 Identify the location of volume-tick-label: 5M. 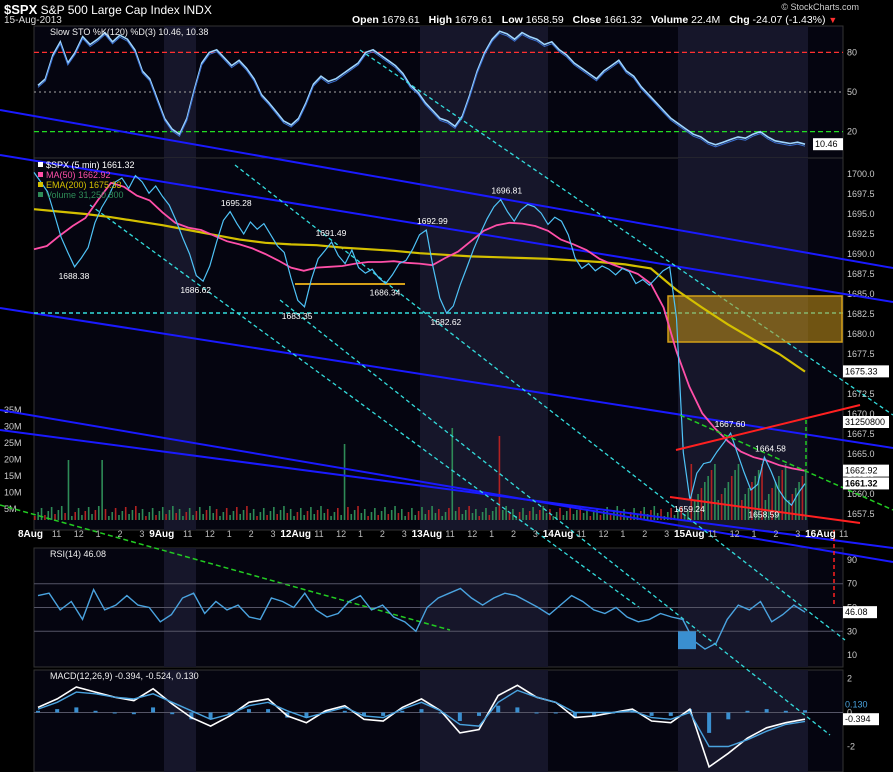
(10, 509).